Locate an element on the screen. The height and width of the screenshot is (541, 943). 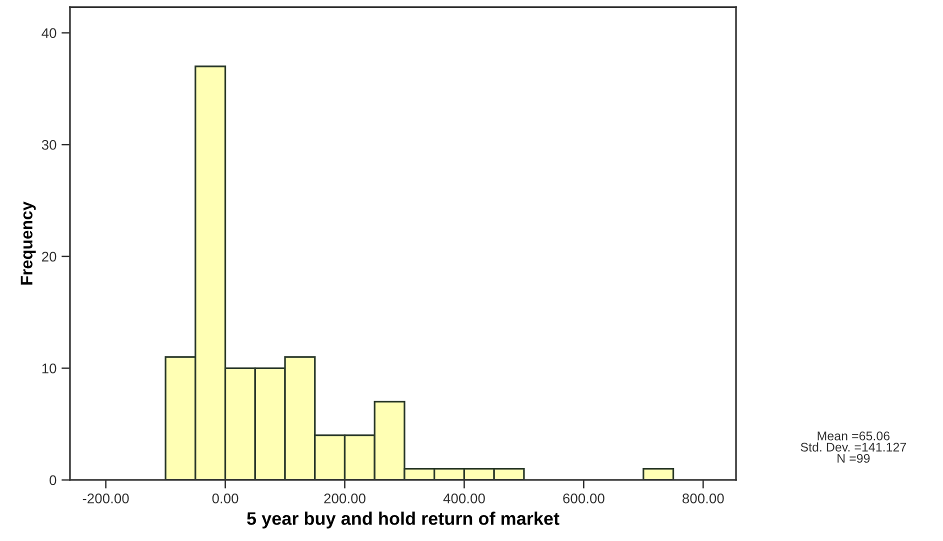
y-tick-label: 40 is located at coordinates (49, 33).